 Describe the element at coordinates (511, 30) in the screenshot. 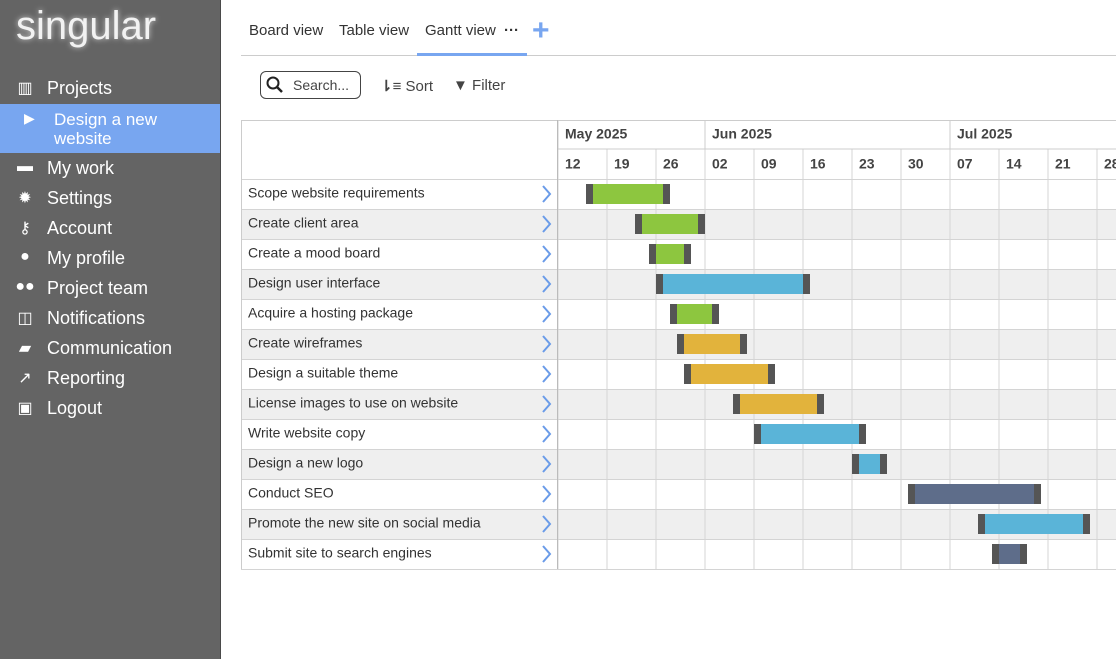

I see `tab-more: ···` at that location.